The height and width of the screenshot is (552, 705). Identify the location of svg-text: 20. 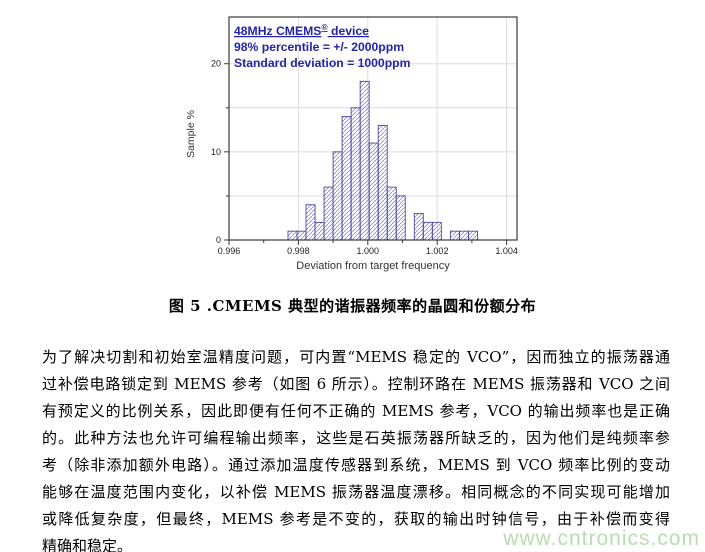
(216, 64).